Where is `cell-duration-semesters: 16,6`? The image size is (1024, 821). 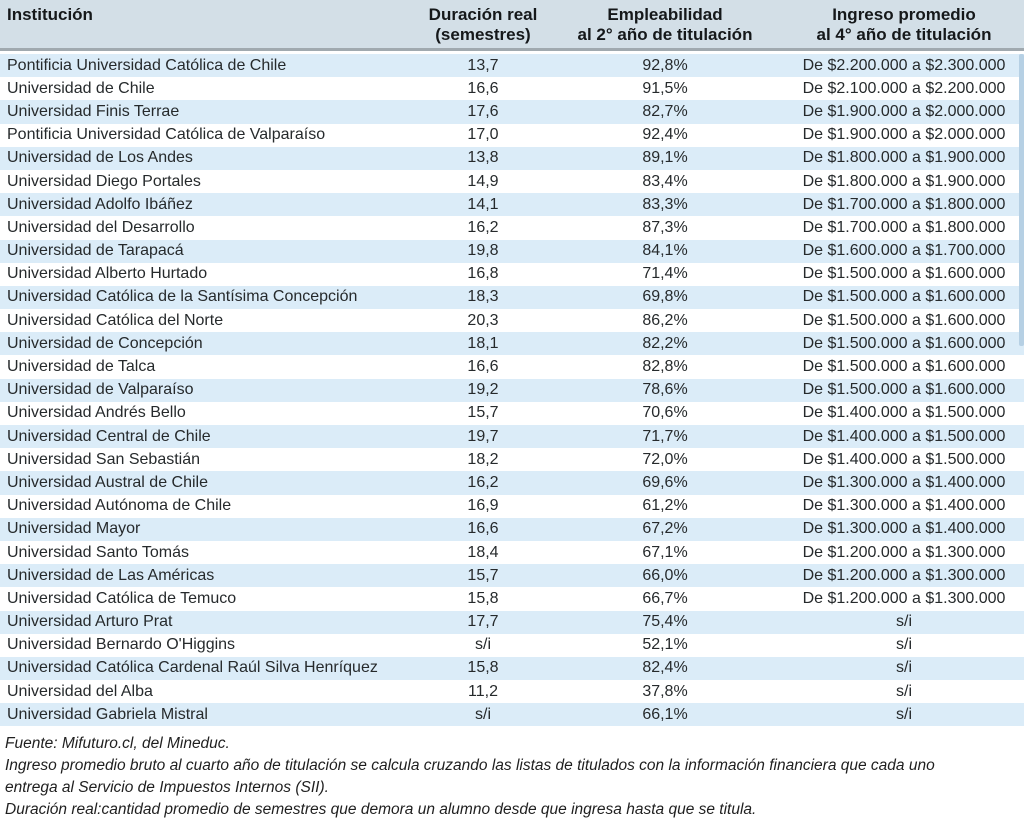
cell-duration-semesters: 16,6 is located at coordinates (483, 529).